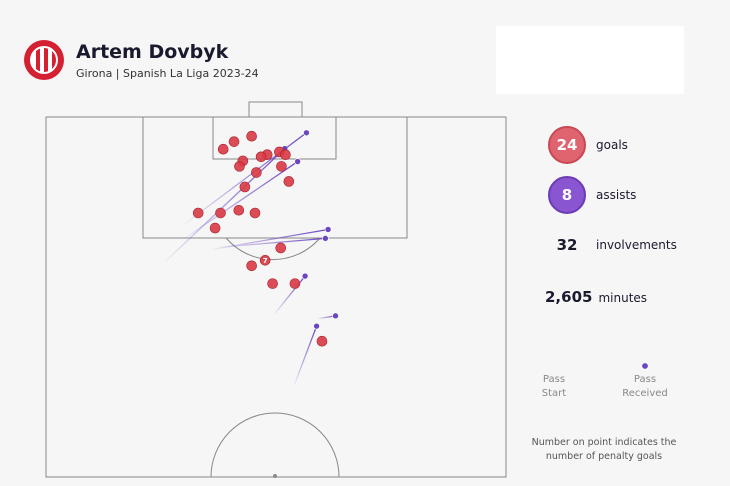 The width and height of the screenshot is (730, 486). I want to click on penalty-count-label: 7, so click(265, 261).